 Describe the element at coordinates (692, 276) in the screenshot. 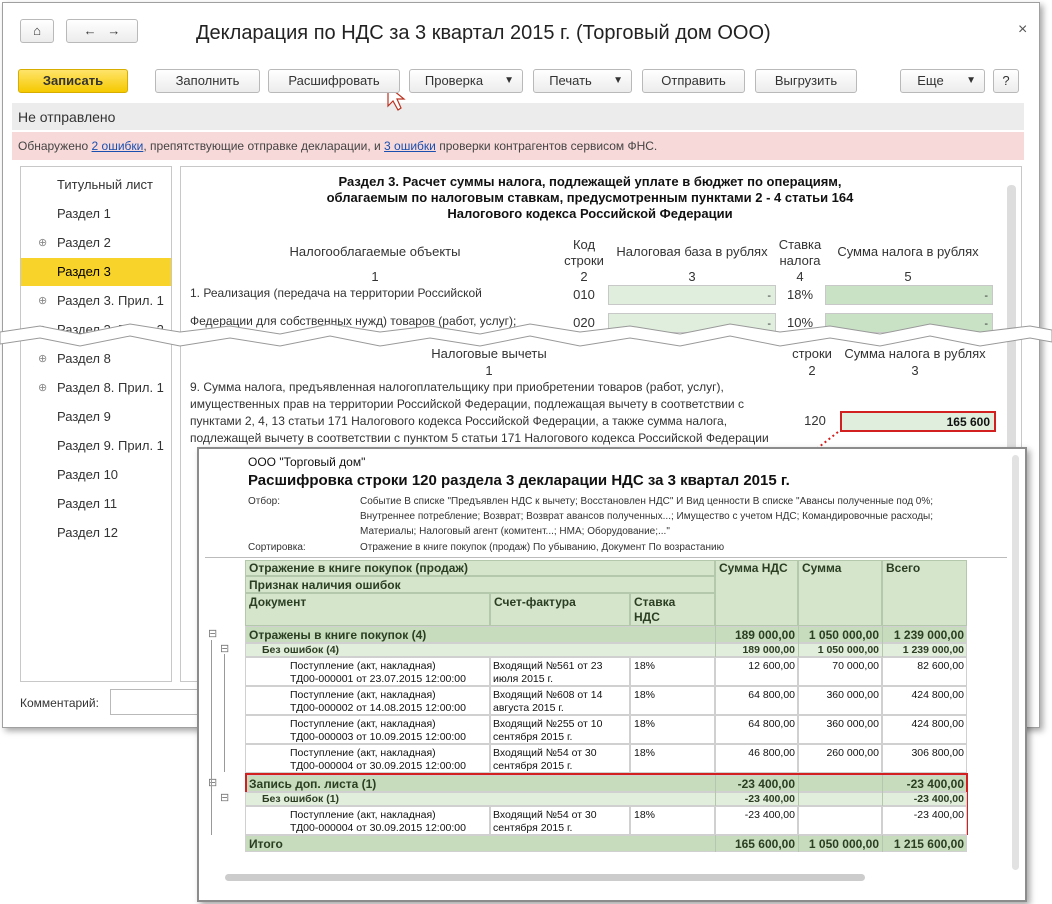

I see `column-number: 3` at that location.